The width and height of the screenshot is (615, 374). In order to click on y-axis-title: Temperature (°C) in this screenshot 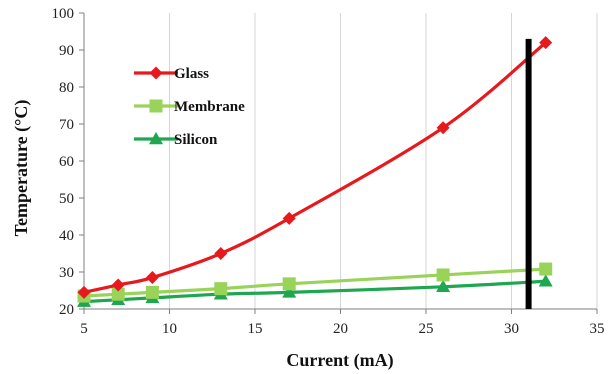, I will do `click(21, 168)`.